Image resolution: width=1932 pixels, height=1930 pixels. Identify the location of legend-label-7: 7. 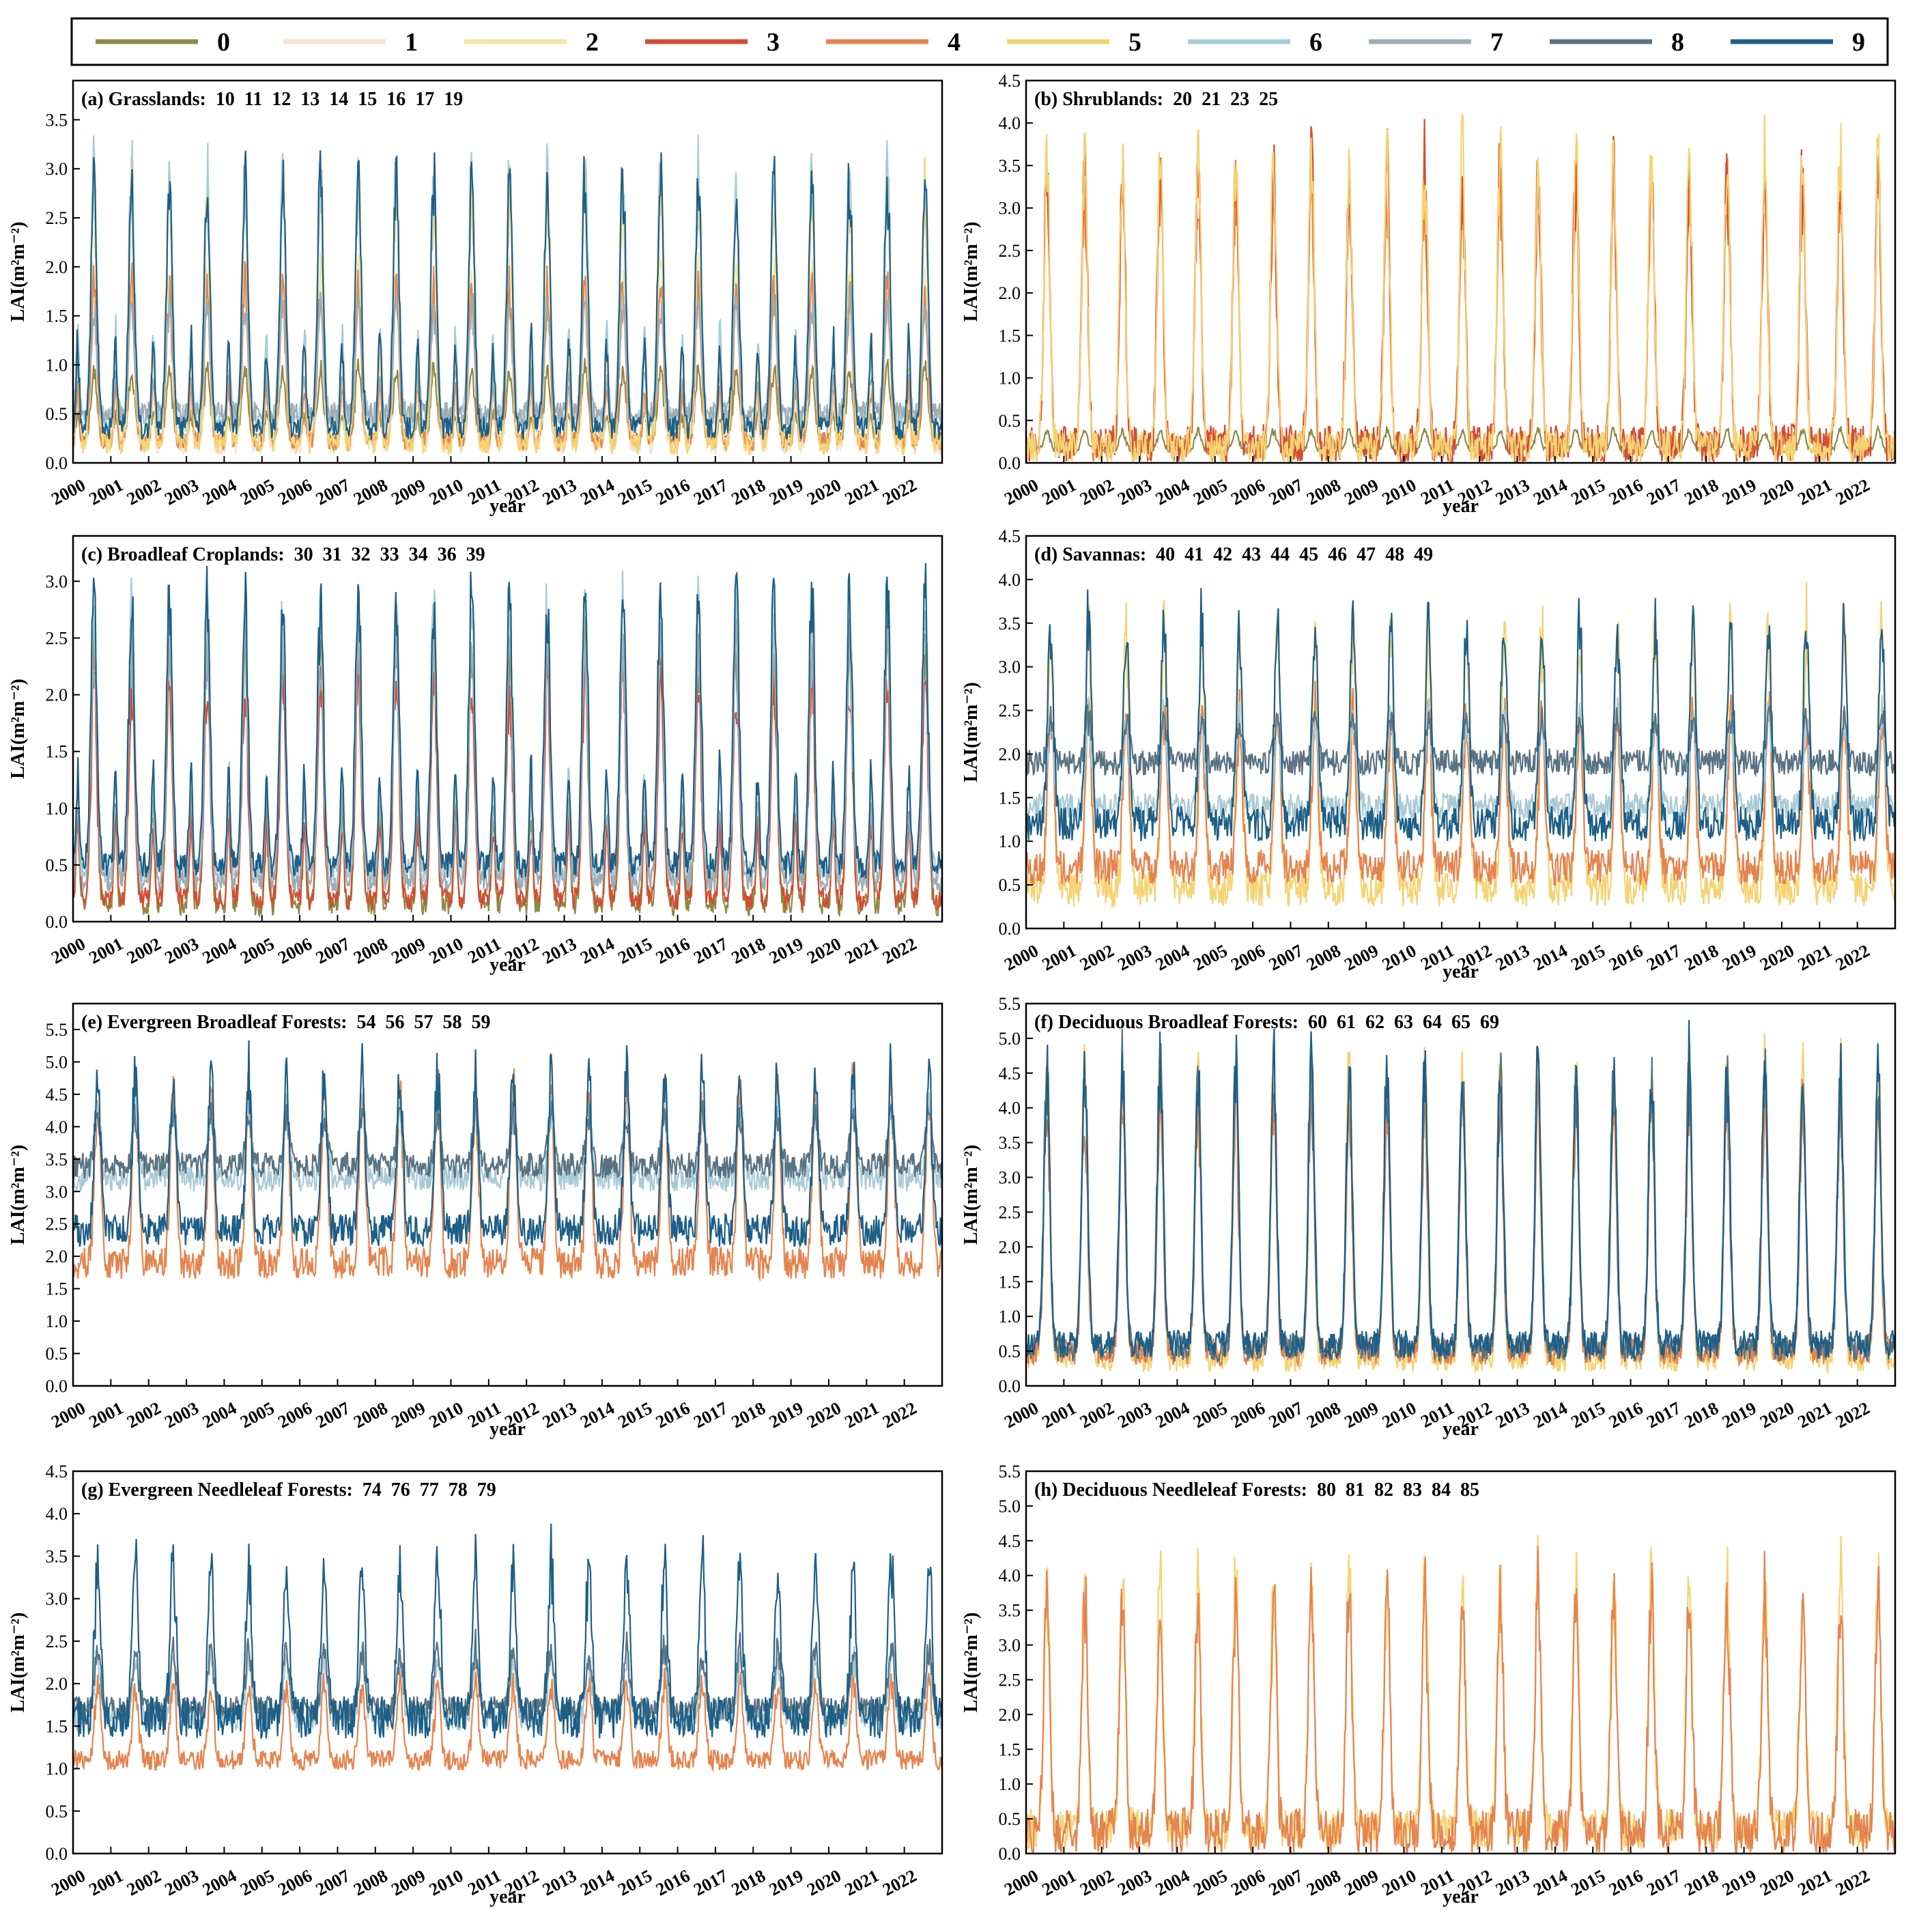
(1497, 42).